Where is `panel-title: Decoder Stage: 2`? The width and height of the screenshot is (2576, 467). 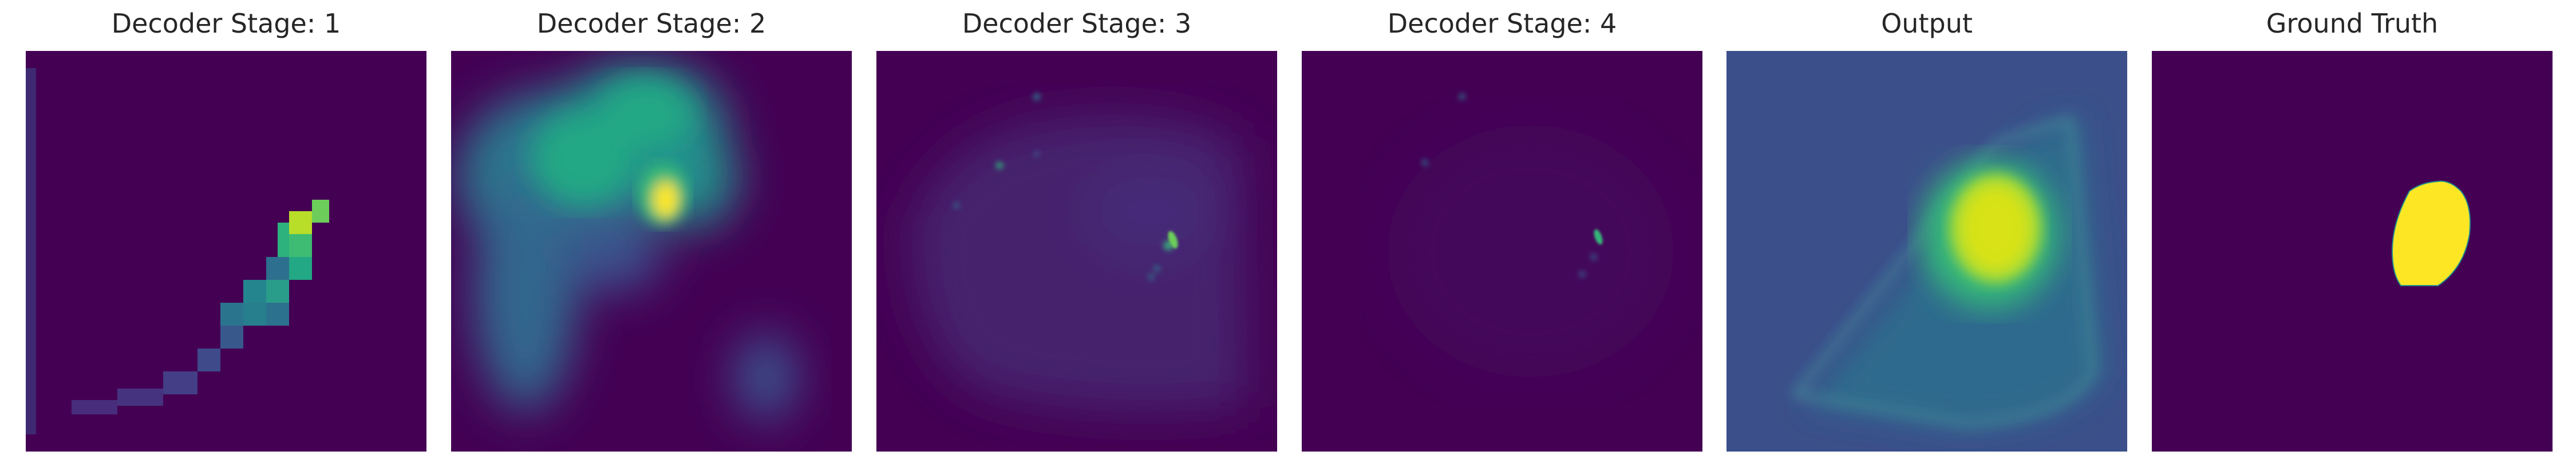 panel-title: Decoder Stage: 2 is located at coordinates (651, 23).